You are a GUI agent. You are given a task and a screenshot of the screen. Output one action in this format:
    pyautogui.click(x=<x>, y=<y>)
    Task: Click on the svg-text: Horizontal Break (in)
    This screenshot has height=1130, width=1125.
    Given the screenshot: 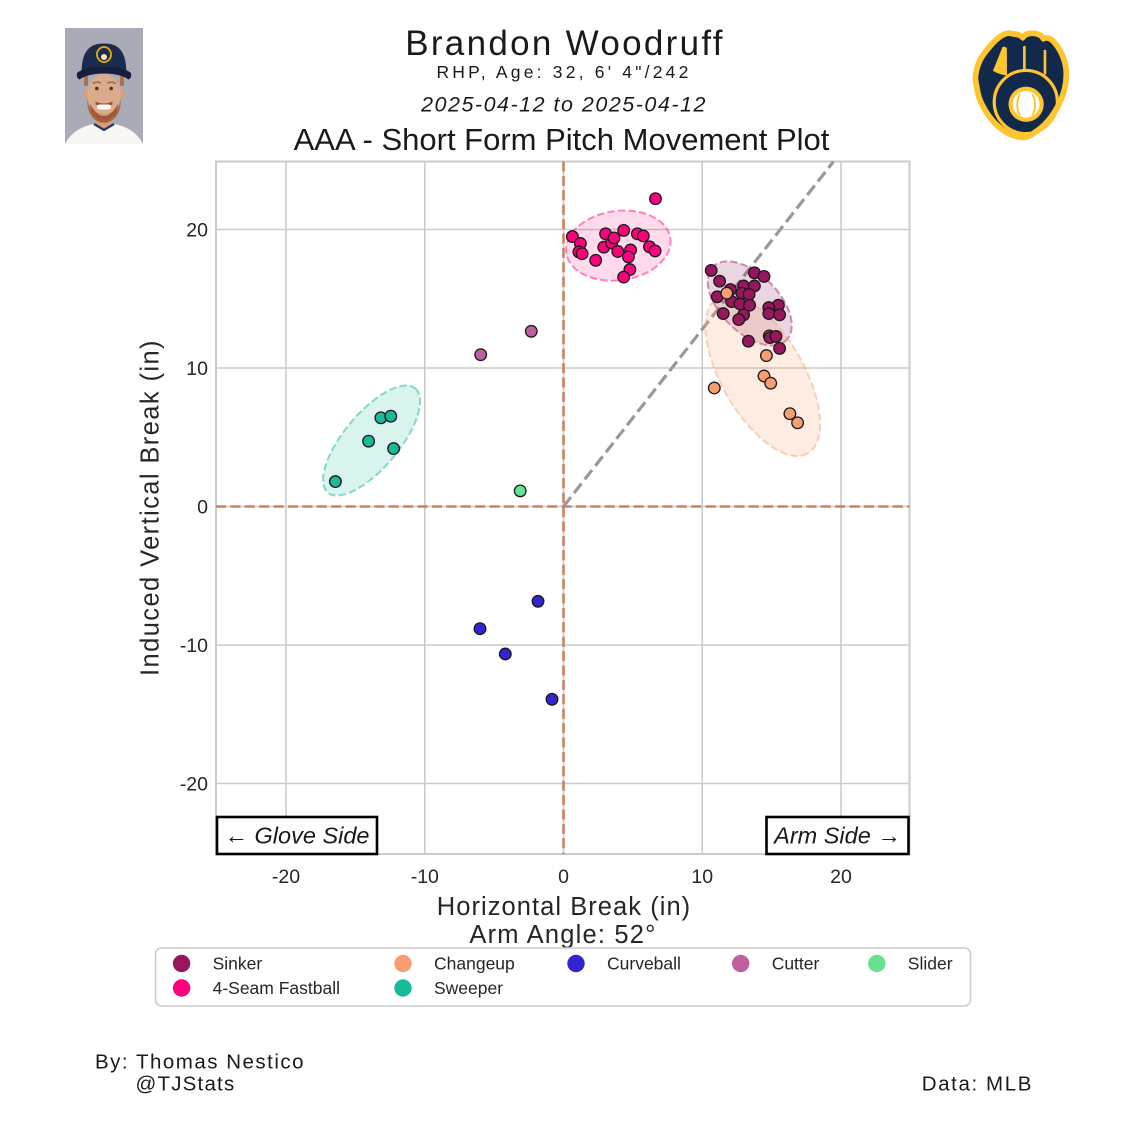 What is the action you would take?
    pyautogui.click(x=564, y=907)
    